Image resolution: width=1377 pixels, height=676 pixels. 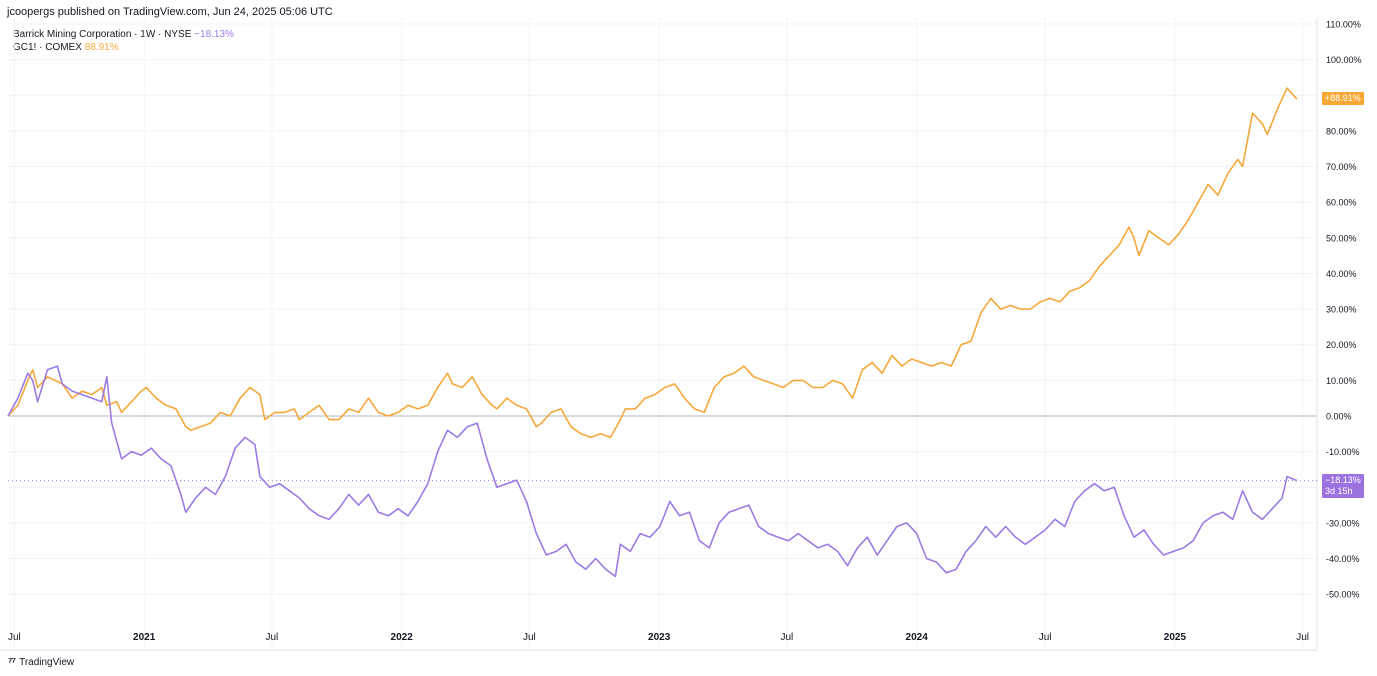 I want to click on y-tick-label: -50.00%, so click(x=1343, y=595).